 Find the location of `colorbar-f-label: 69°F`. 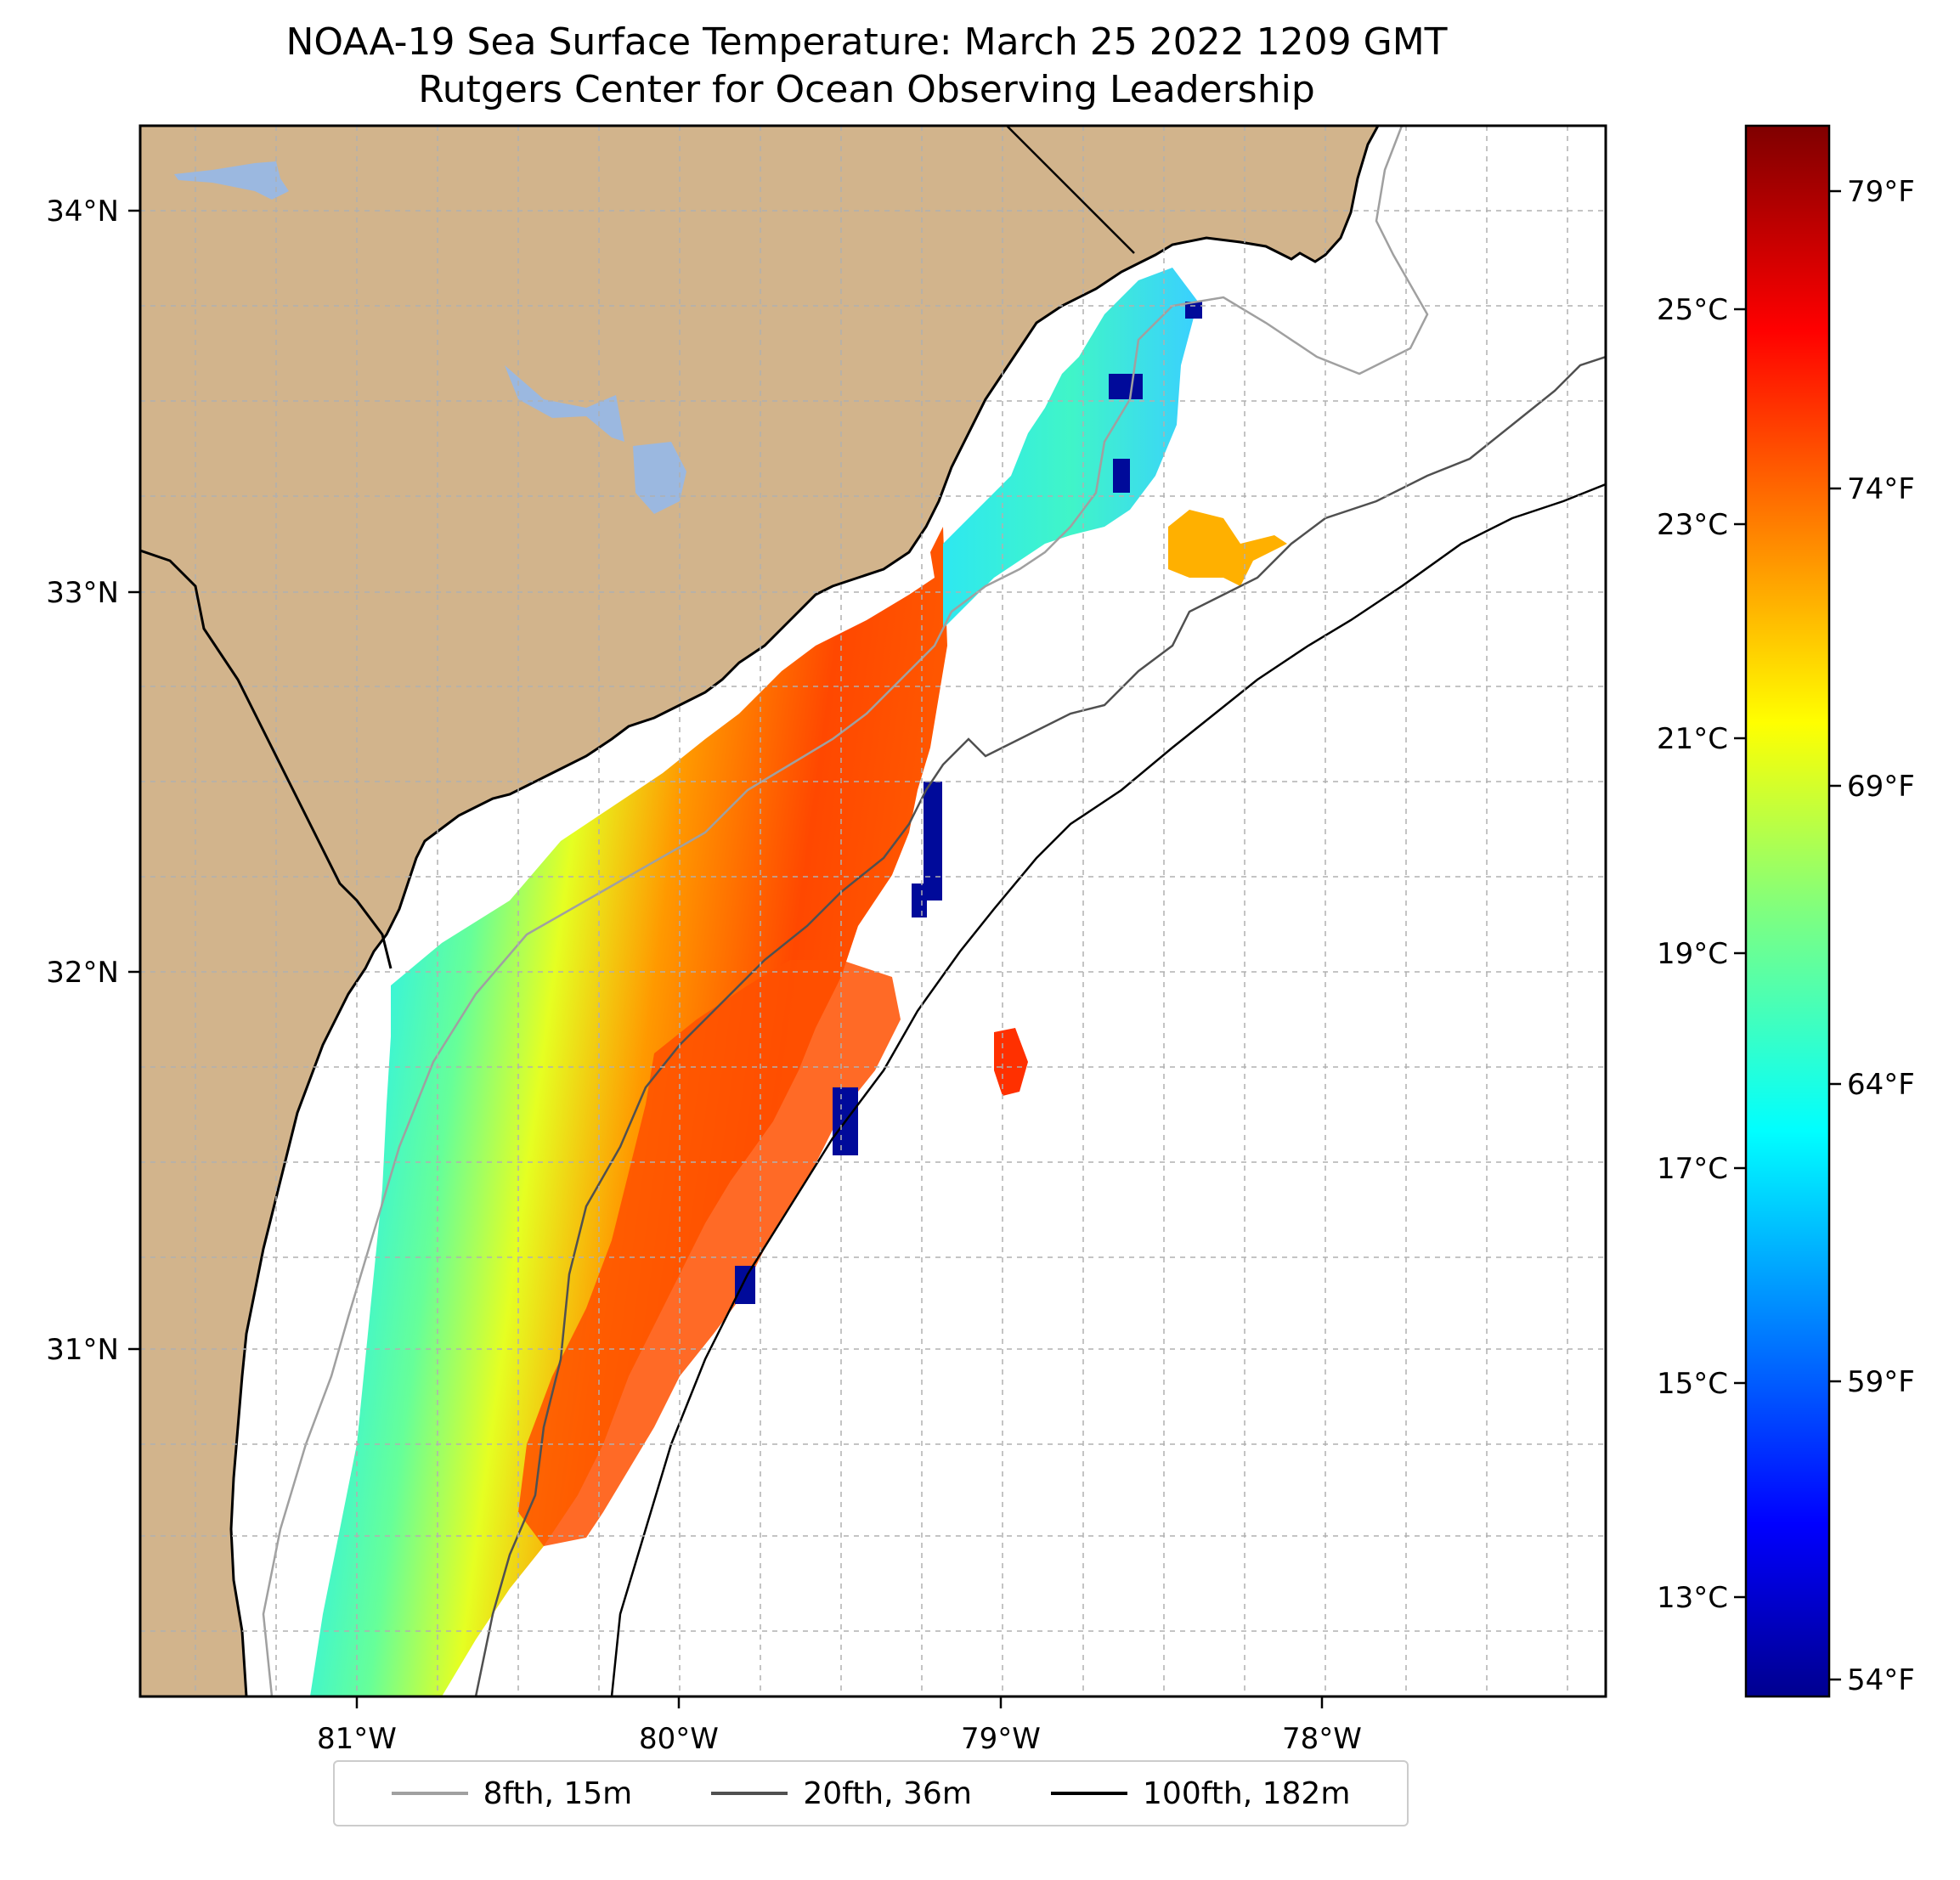

colorbar-f-label: 69°F is located at coordinates (1881, 787).